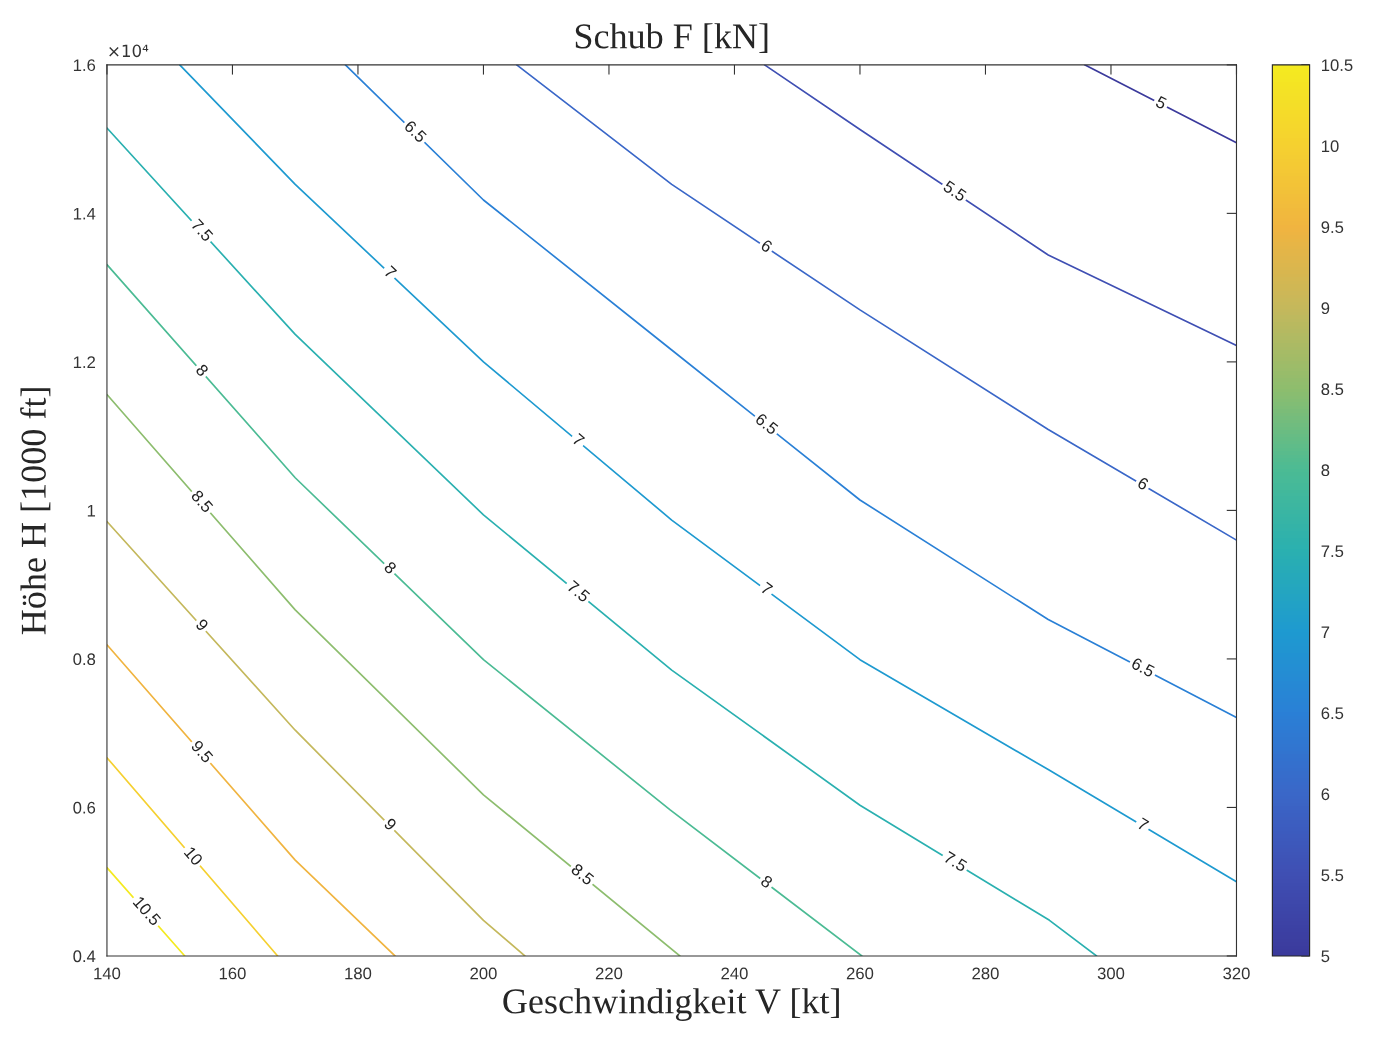 Image resolution: width=1380 pixels, height=1041 pixels. I want to click on color-bar-label: 6.5, so click(1332, 713).